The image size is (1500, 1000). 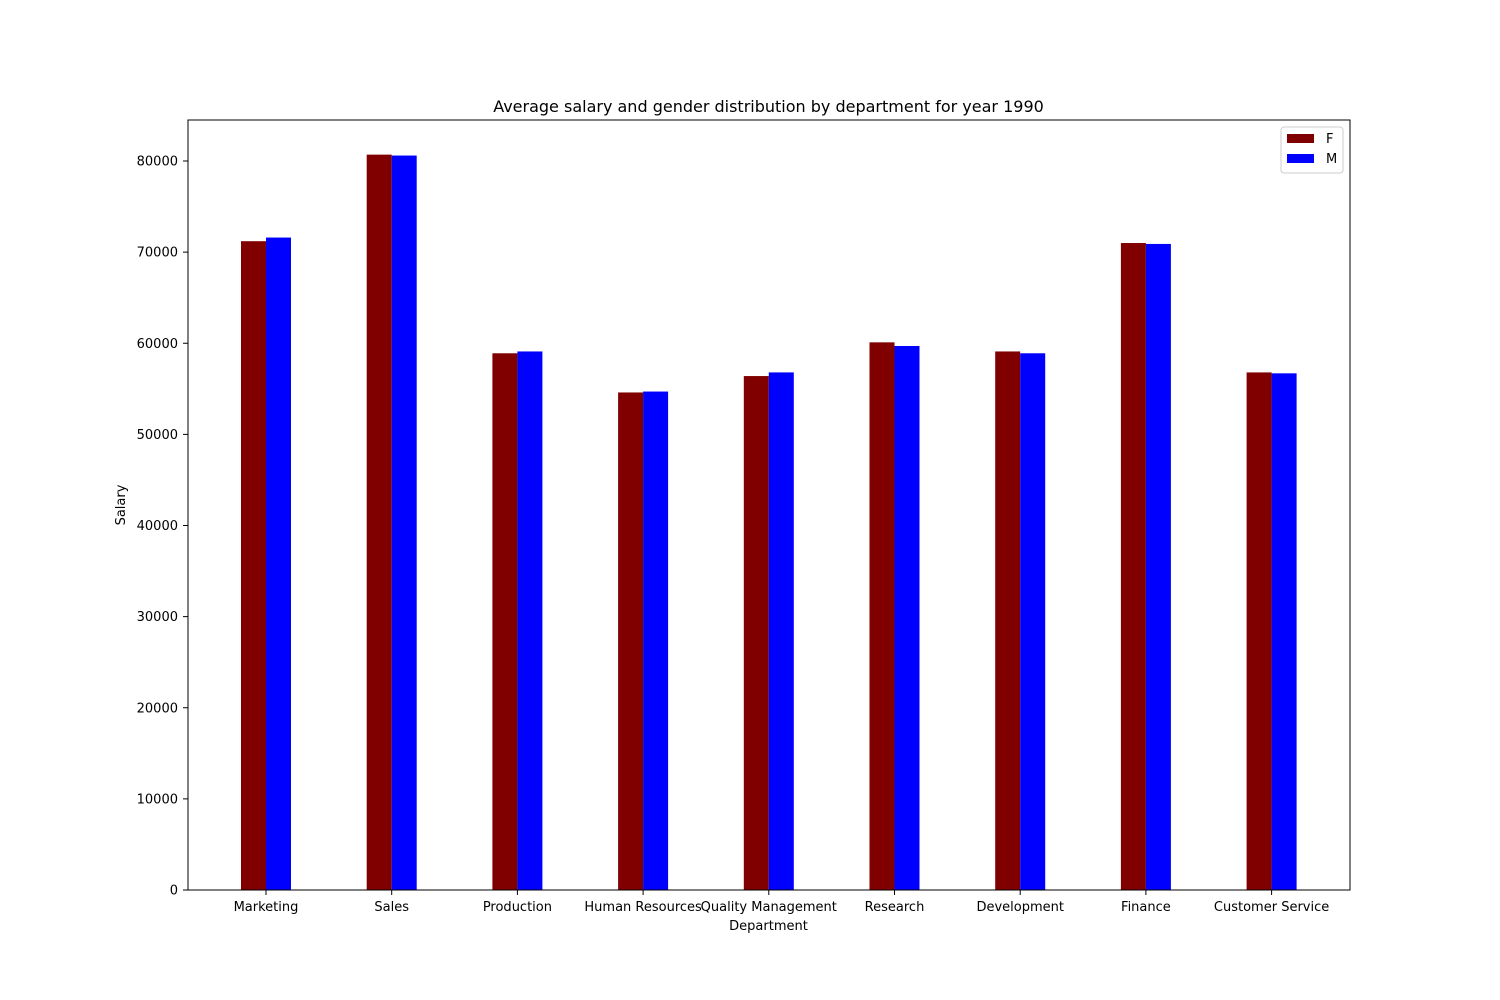 What do you see at coordinates (769, 907) in the screenshot?
I see `x-tick-label: Quality Management` at bounding box center [769, 907].